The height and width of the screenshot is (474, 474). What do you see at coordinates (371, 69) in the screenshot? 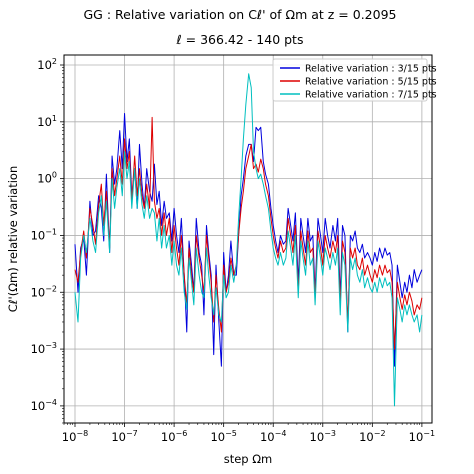
I see `legend-label-1: Relative variation : 3/15 pts` at bounding box center [371, 69].